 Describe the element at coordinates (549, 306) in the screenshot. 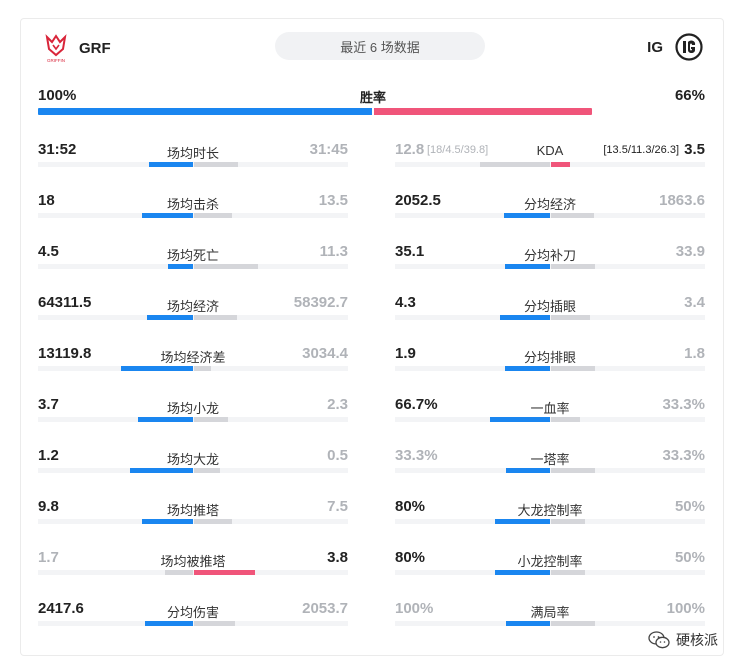

I see `stat-label: 分均插眼` at that location.